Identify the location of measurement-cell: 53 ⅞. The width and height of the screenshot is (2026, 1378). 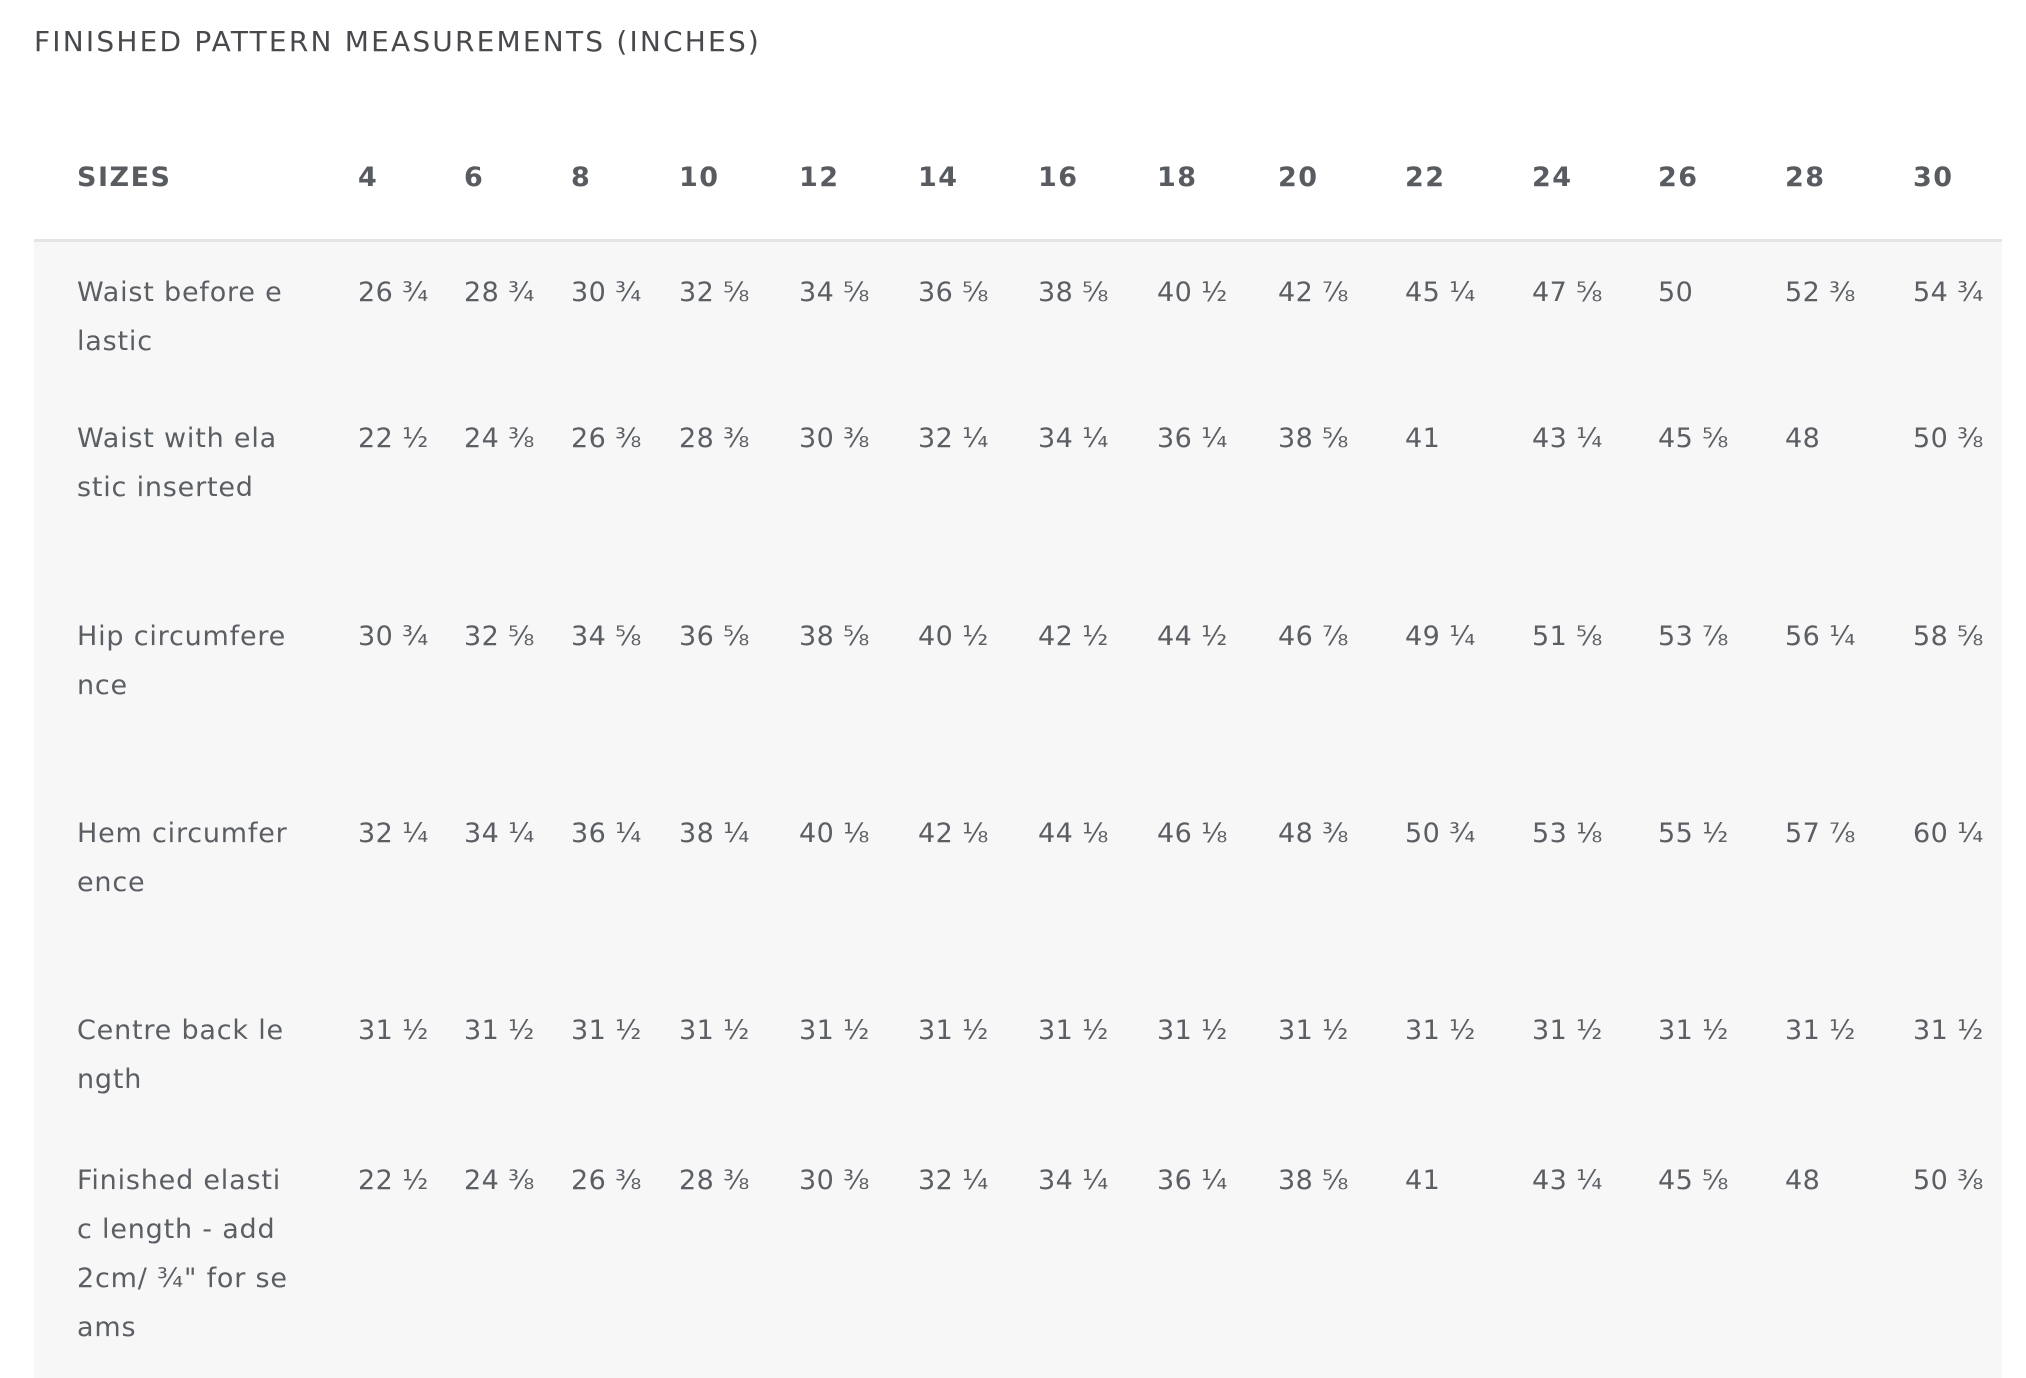
(1693, 636).